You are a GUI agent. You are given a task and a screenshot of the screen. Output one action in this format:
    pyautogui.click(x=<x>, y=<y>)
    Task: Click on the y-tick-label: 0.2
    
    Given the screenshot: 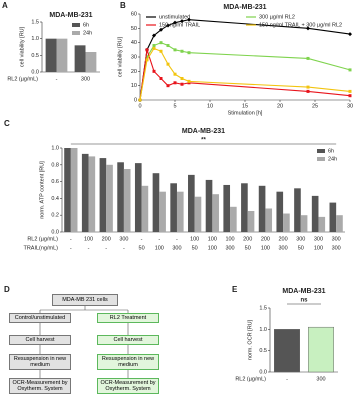 What is the action you would take?
    pyautogui.click(x=55, y=216)
    